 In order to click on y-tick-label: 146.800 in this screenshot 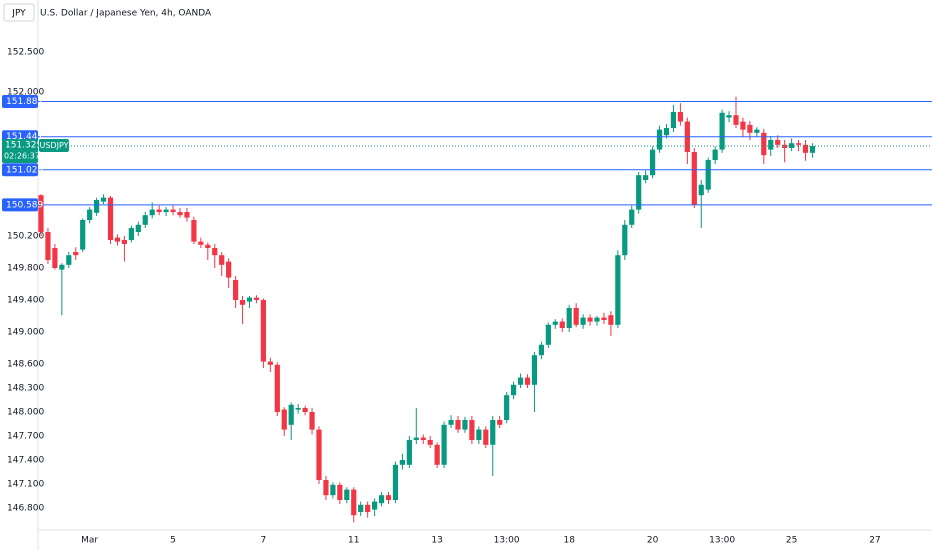, I will do `click(25, 509)`.